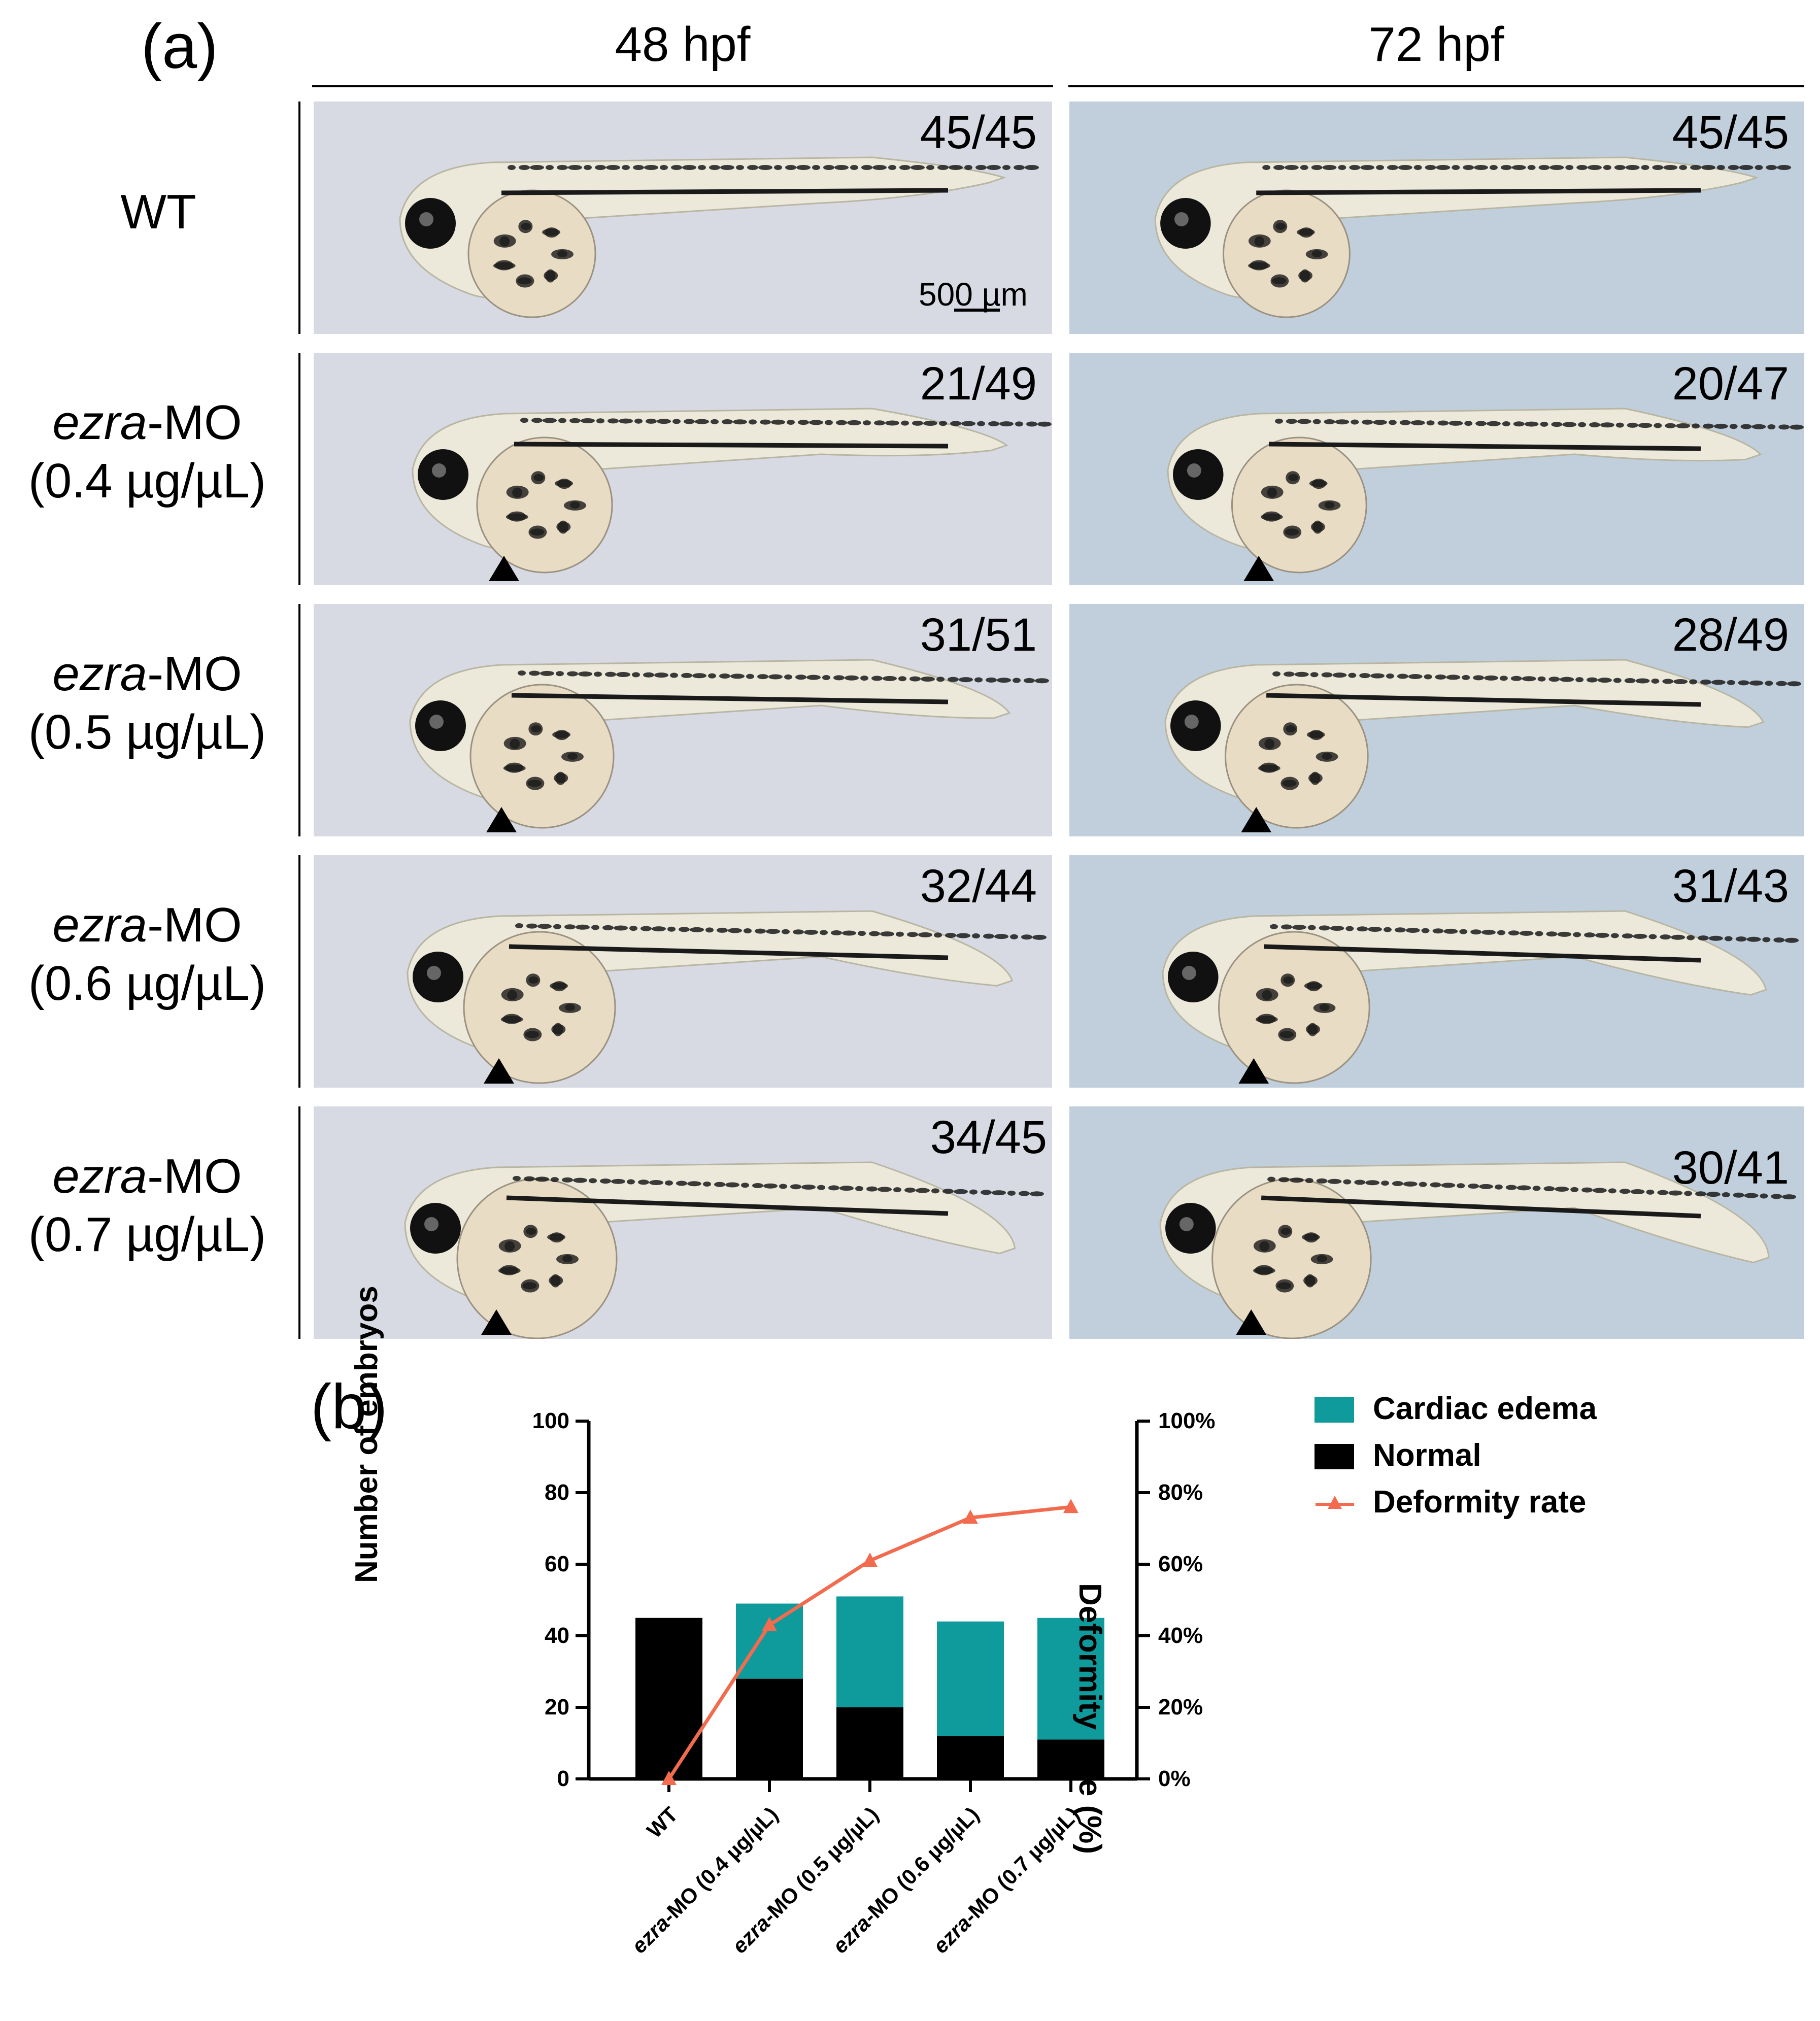 The height and width of the screenshot is (2021, 1820). Describe the element at coordinates (988, 1137) in the screenshot. I see `embryo-count: 34/45` at that location.